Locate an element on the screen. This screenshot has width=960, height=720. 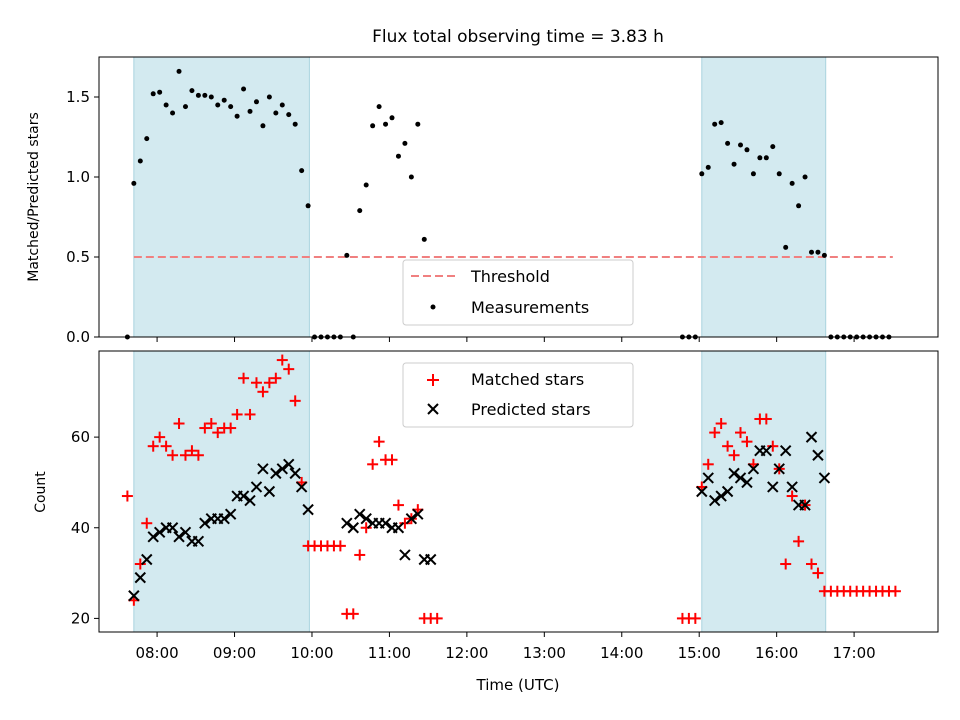
x-axis-label: Time (UTC) is located at coordinates (518, 685).